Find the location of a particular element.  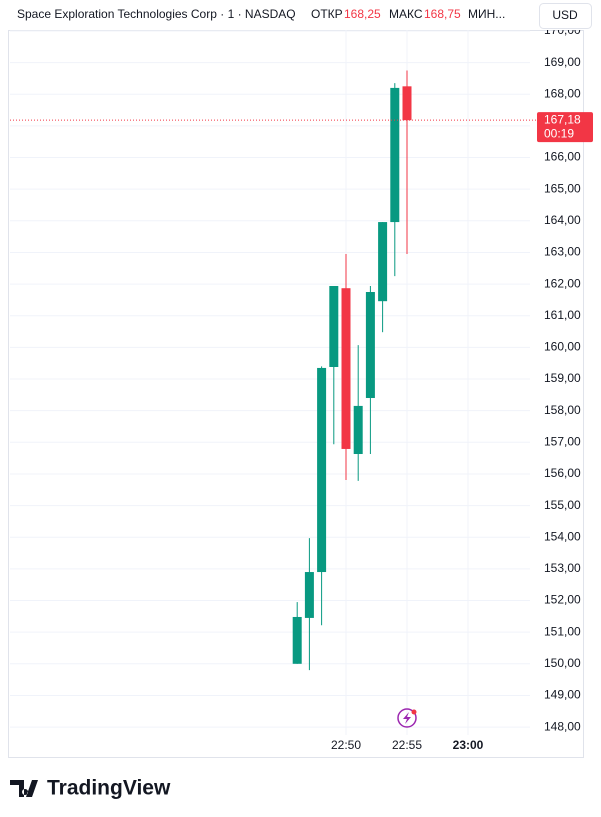

brand-name: TradingView is located at coordinates (109, 788).